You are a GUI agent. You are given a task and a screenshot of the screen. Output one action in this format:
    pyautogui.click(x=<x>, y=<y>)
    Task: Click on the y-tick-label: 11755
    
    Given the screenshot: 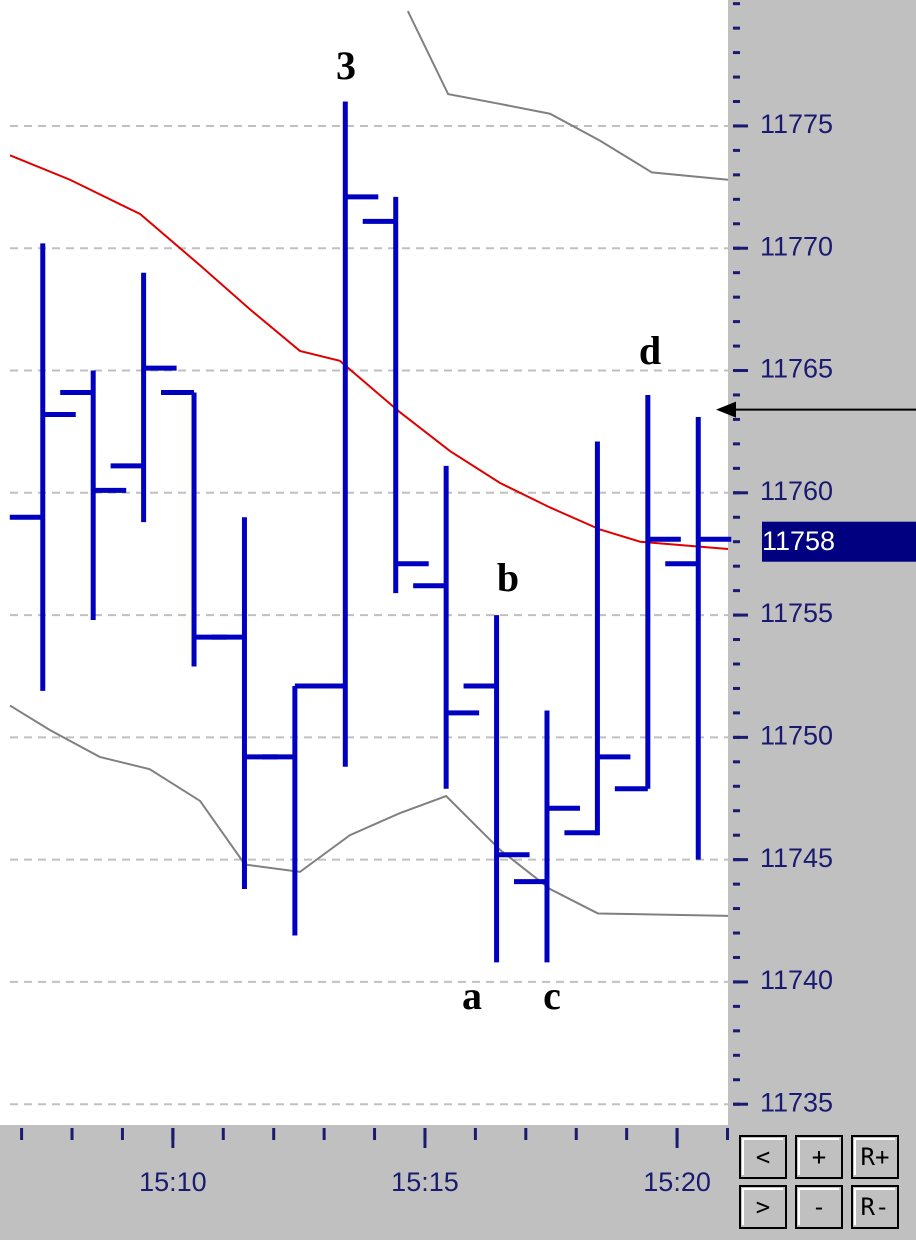 What is the action you would take?
    pyautogui.click(x=796, y=613)
    